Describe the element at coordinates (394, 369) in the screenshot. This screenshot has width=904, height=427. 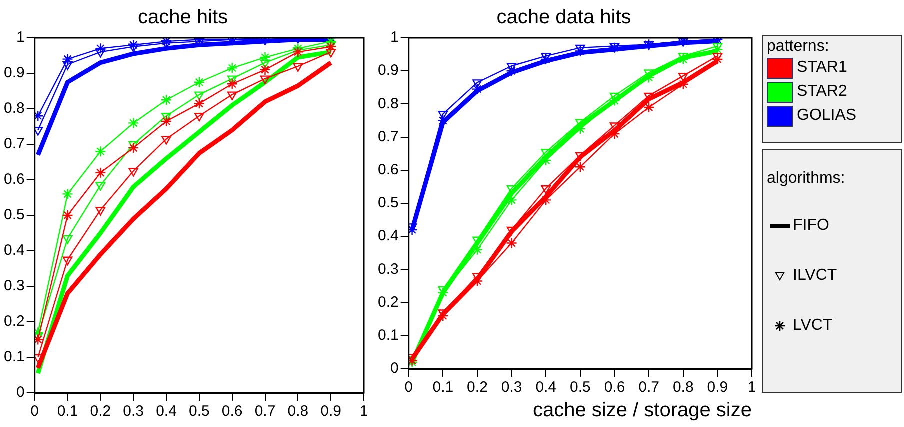
I see `y-tick-label: 0` at that location.